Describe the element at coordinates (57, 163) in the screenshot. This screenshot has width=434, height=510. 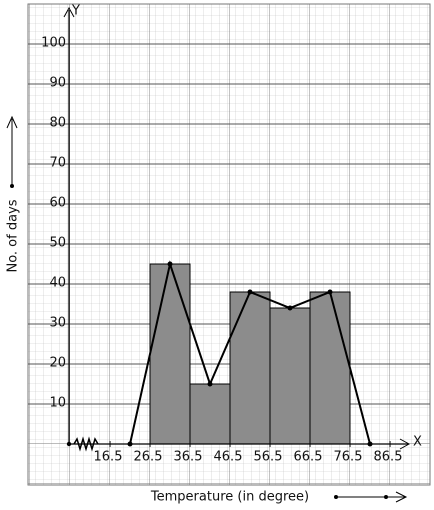
I see `y-tick-label: 70` at that location.